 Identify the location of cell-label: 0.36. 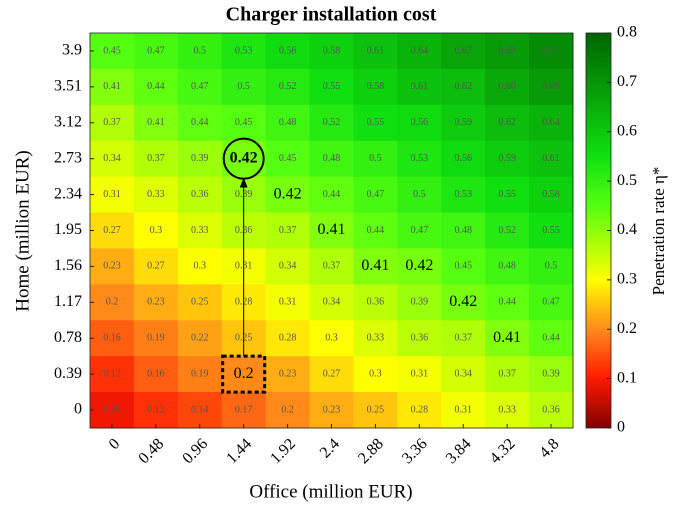
(551, 409).